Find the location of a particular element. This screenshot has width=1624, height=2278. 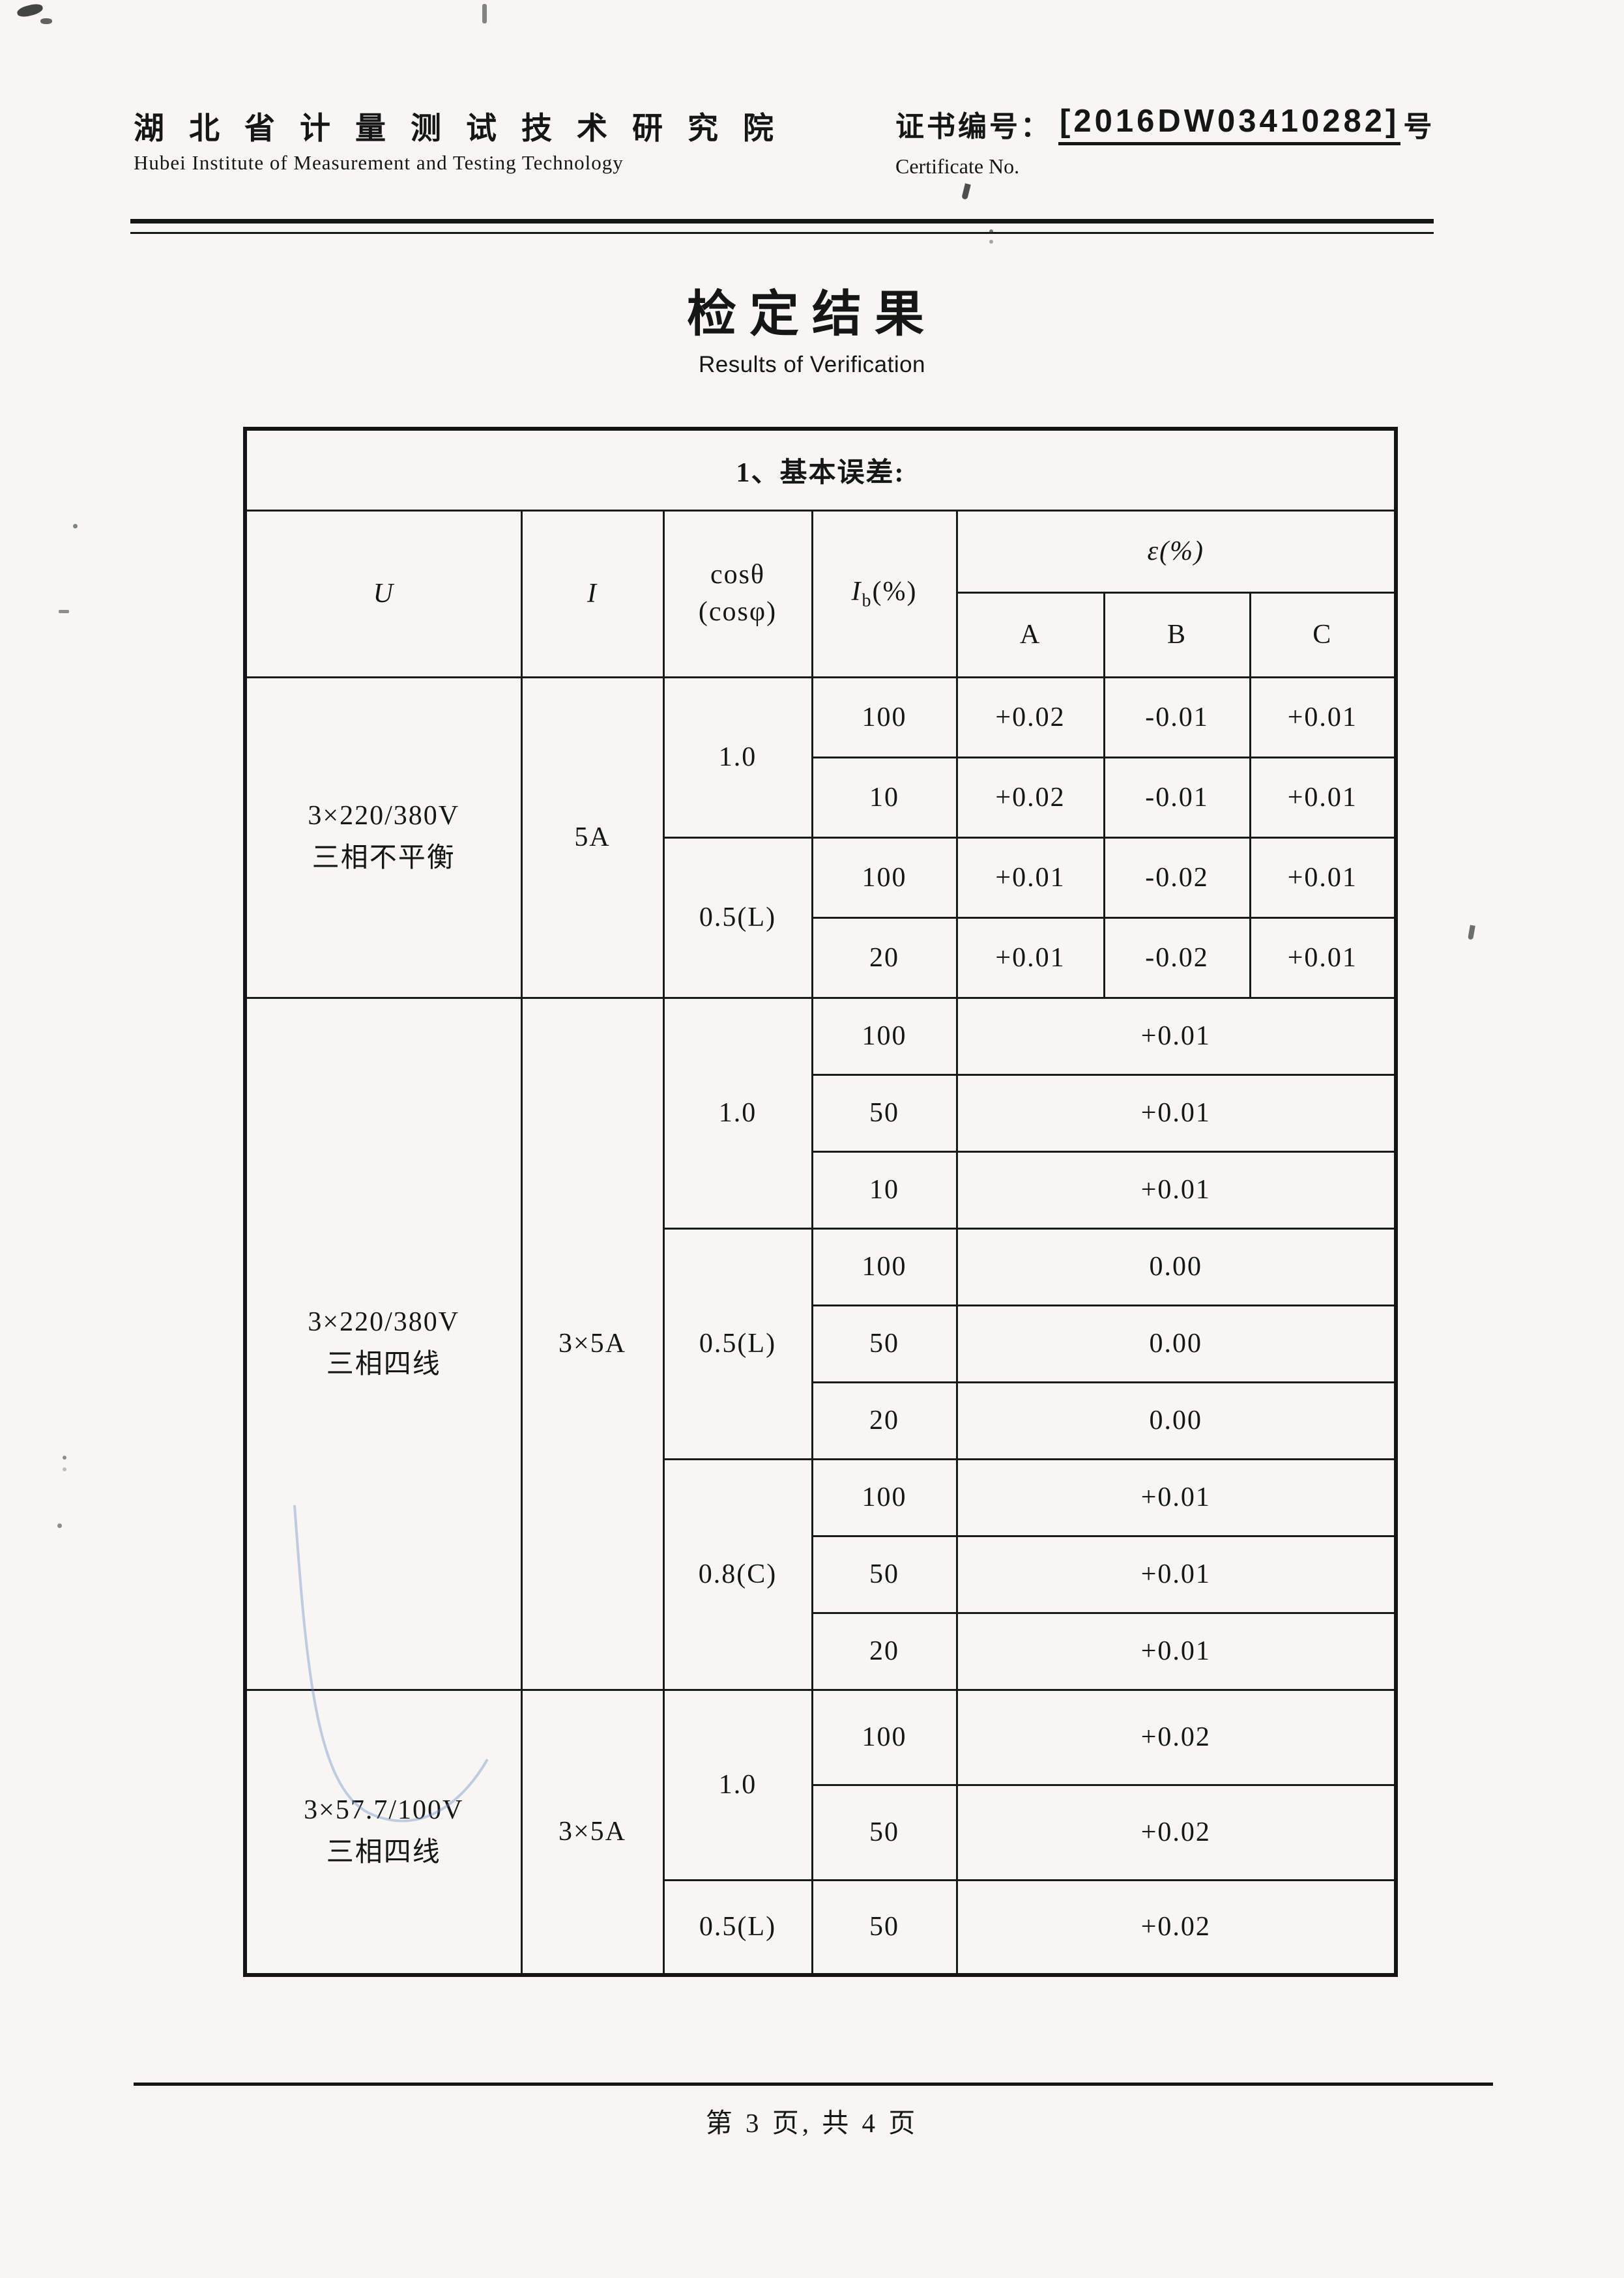

header-cos: cosθ (cosφ) is located at coordinates (737, 593).